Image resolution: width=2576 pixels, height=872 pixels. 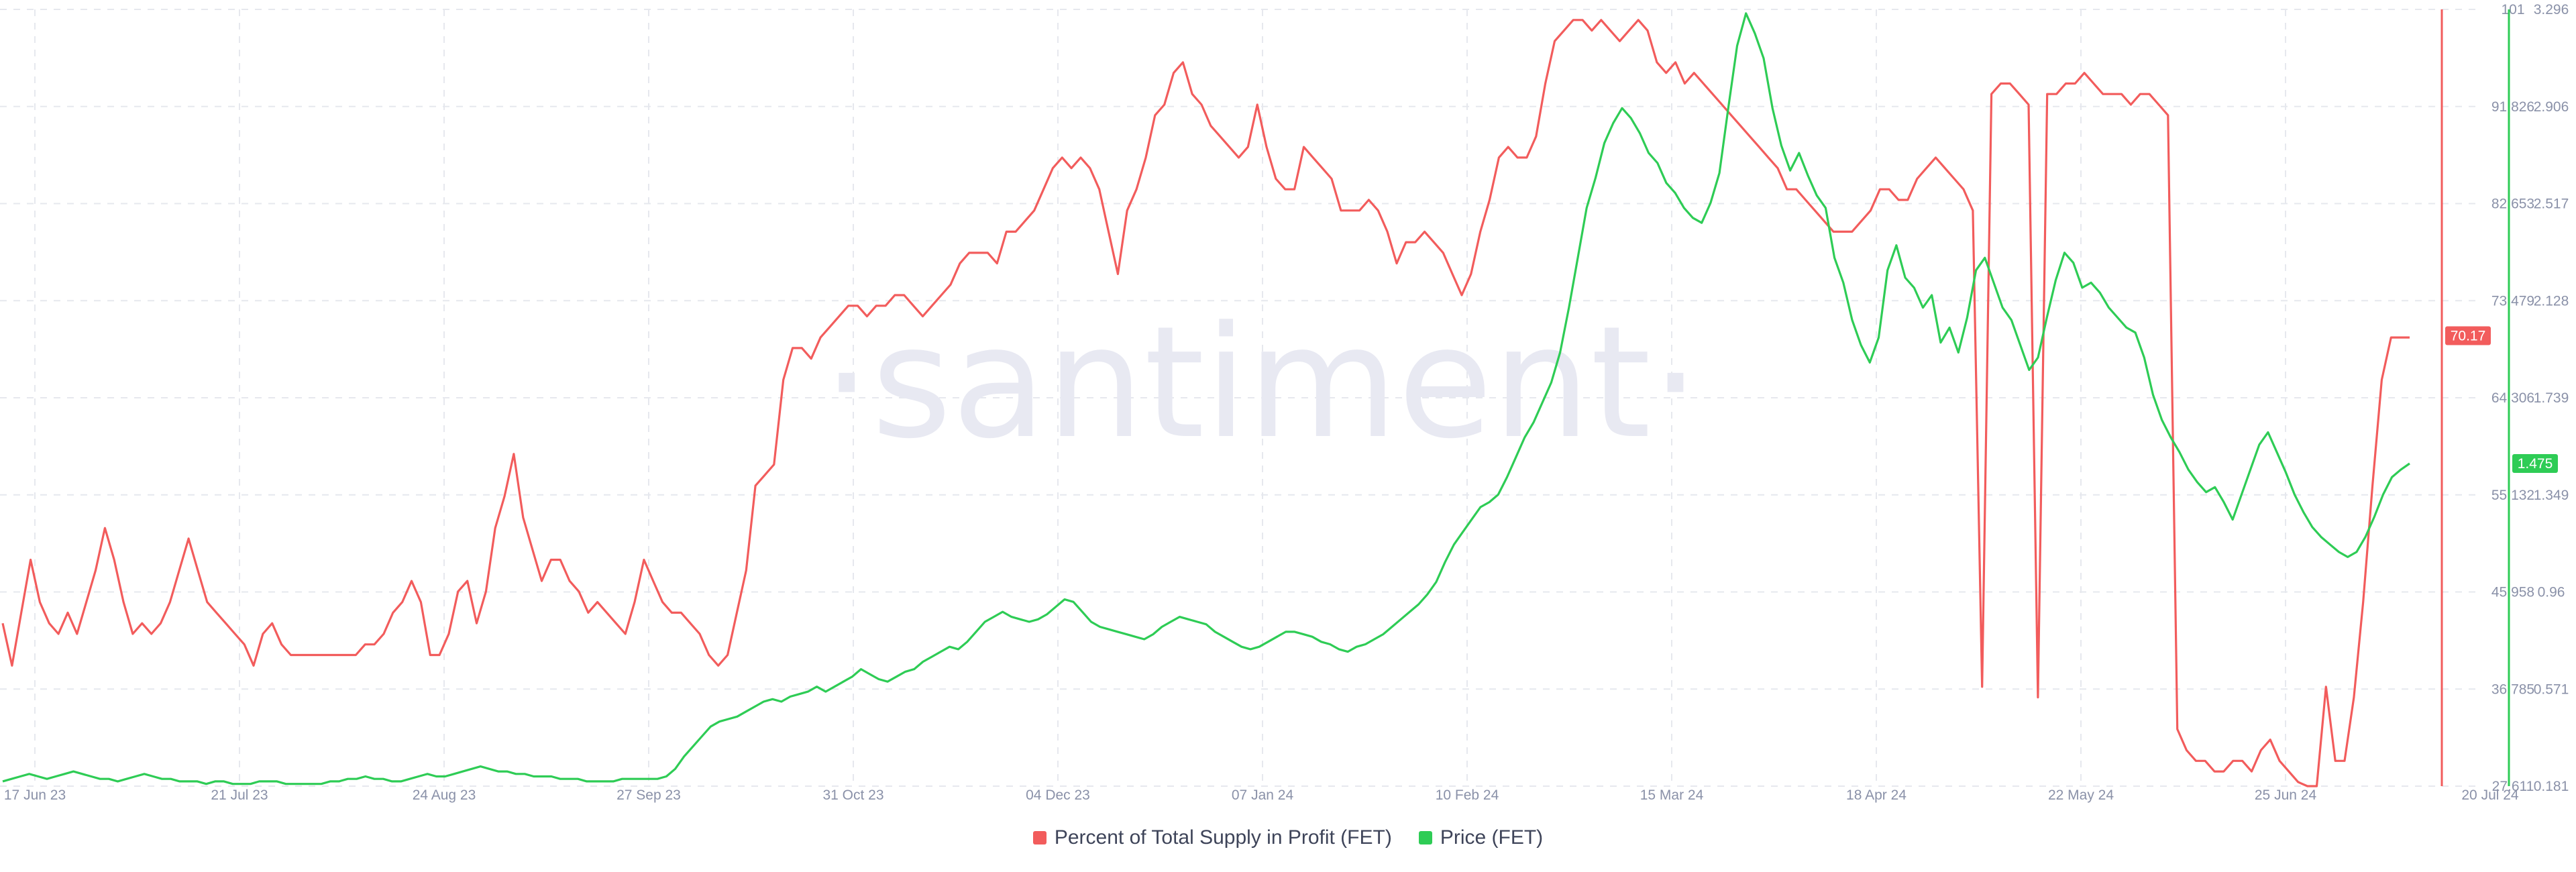 I want to click on x-axis-tick: 15 Mar 24, so click(x=1672, y=795).